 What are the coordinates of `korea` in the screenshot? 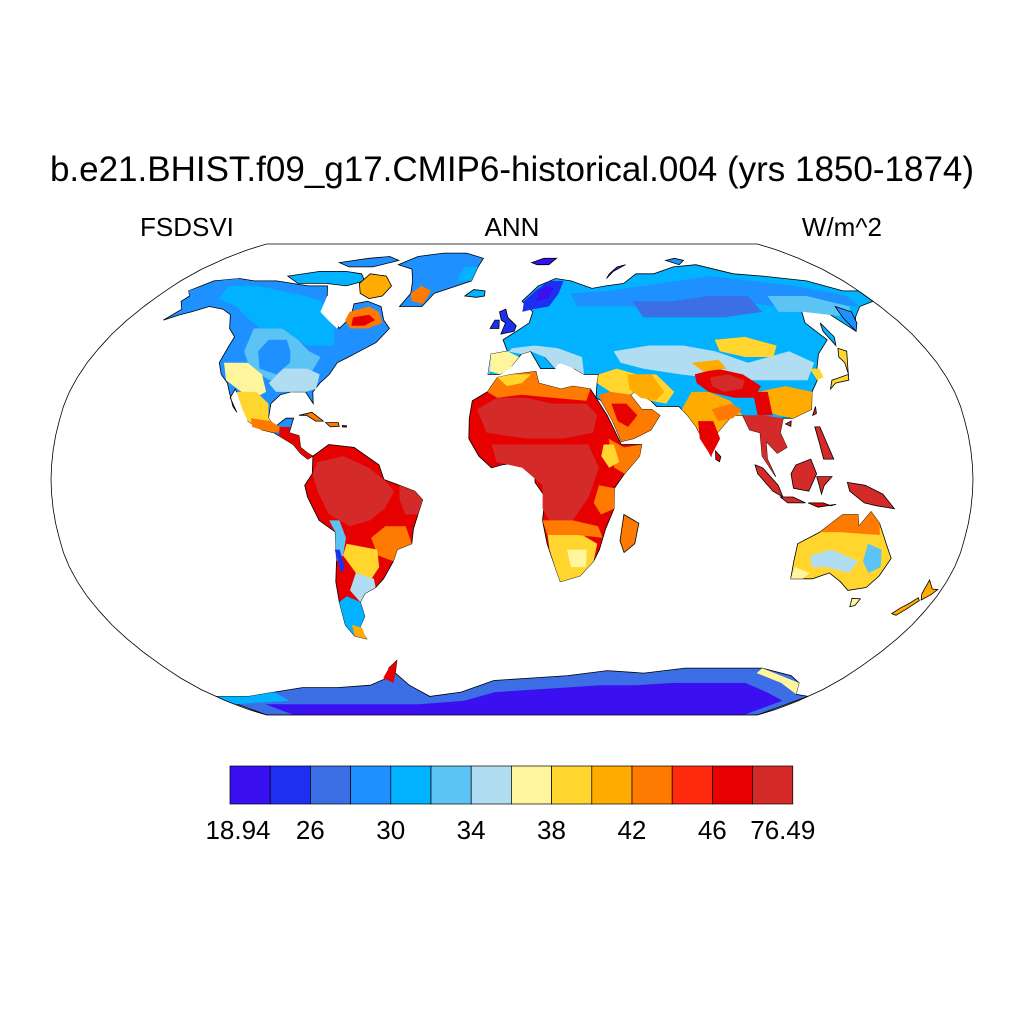 It's located at (816, 374).